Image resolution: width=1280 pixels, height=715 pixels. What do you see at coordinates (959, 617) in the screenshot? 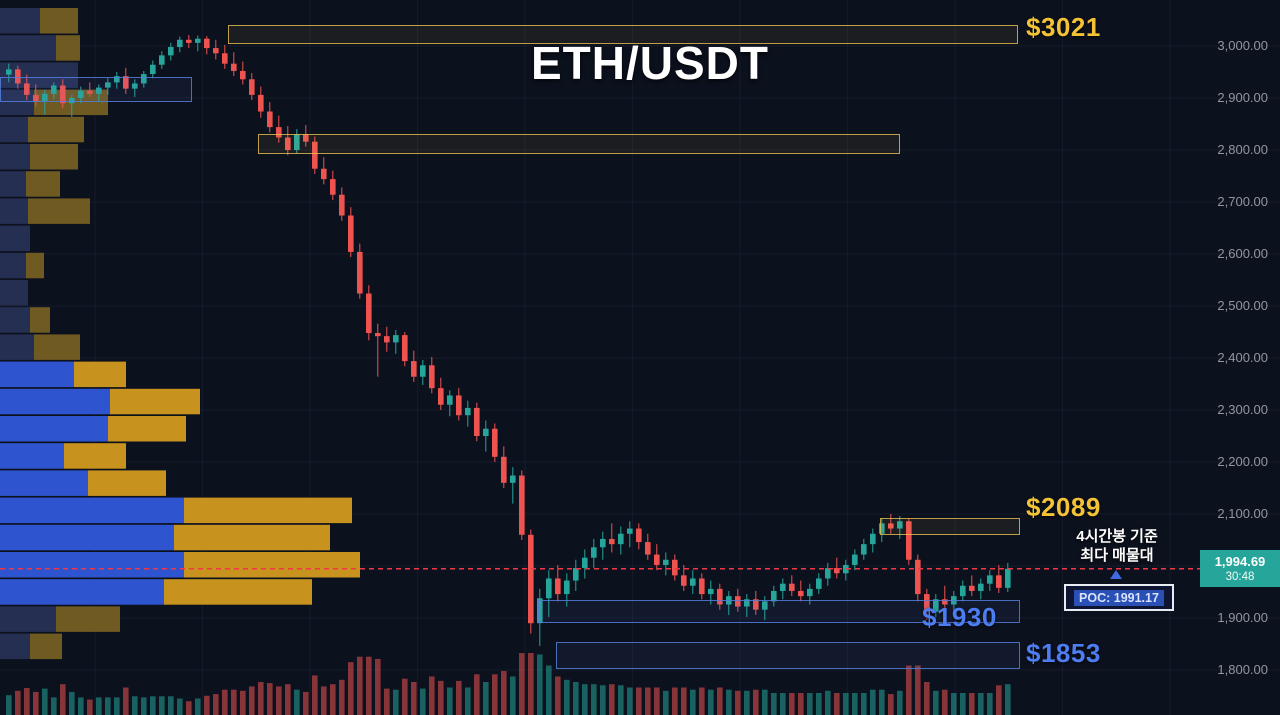
I see `price-label-1930: $1930` at bounding box center [959, 617].